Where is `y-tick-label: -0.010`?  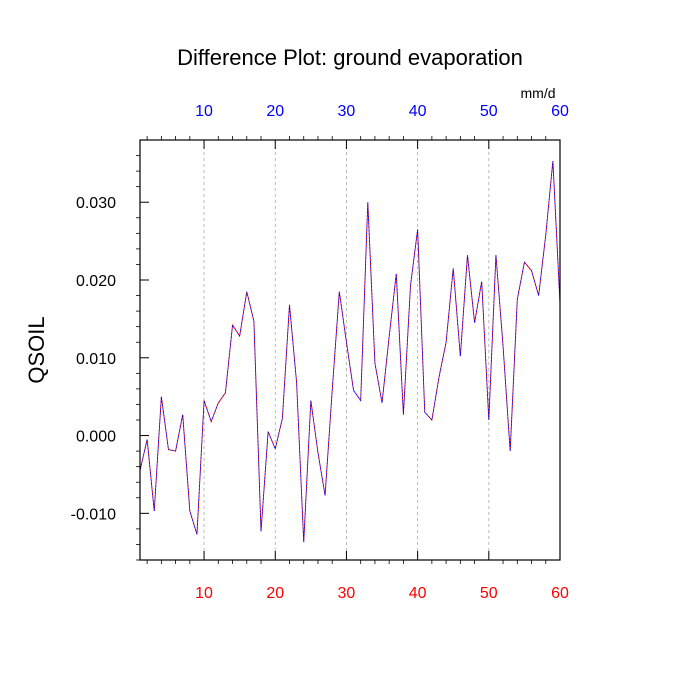 y-tick-label: -0.010 is located at coordinates (93, 514).